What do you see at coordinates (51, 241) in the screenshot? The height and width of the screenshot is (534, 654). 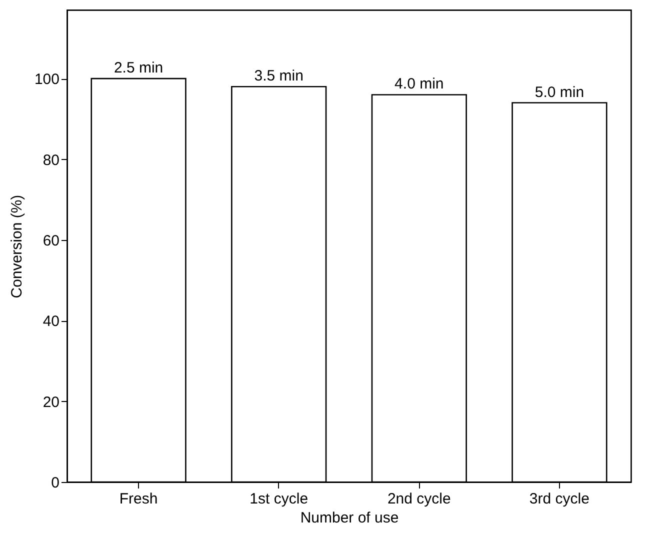 I see `y-tick-label: 60` at bounding box center [51, 241].